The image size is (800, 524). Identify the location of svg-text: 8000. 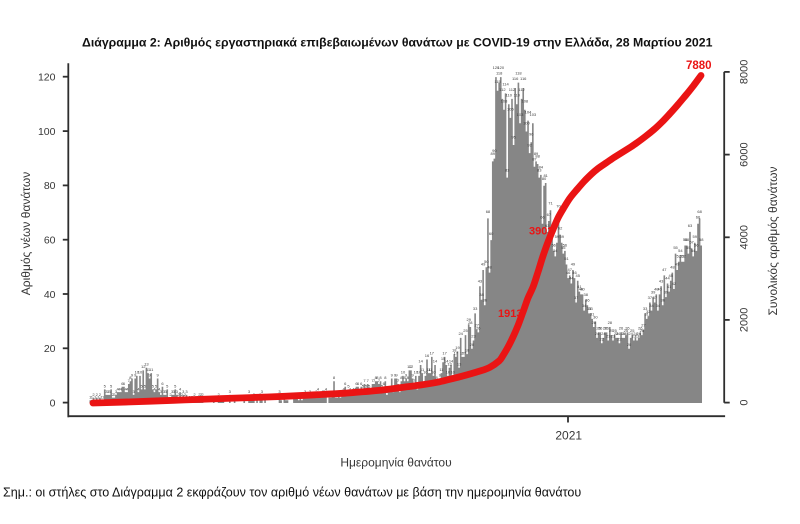
(745, 72).